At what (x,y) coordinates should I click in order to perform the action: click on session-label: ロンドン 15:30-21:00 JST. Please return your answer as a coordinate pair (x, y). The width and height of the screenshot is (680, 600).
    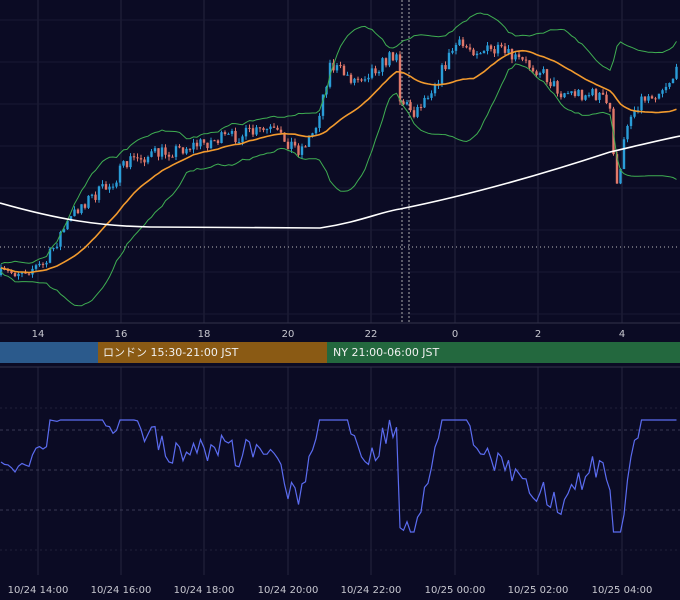
    Looking at the image, I should click on (171, 352).